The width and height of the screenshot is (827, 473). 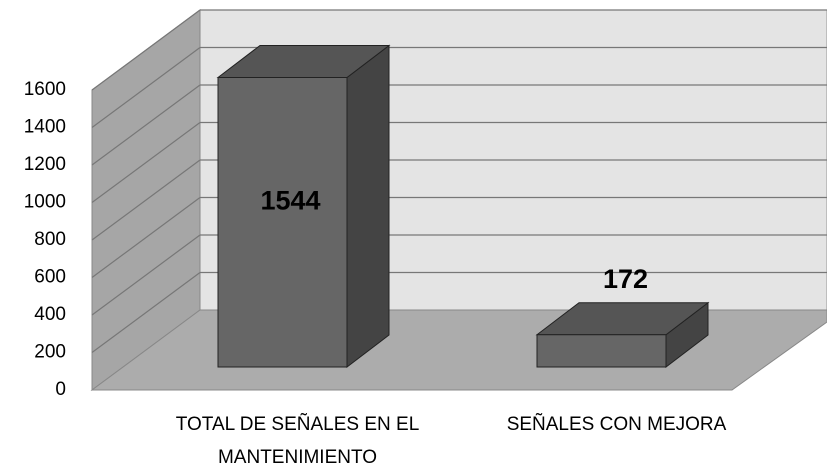 I want to click on value-label: 172, so click(x=625, y=279).